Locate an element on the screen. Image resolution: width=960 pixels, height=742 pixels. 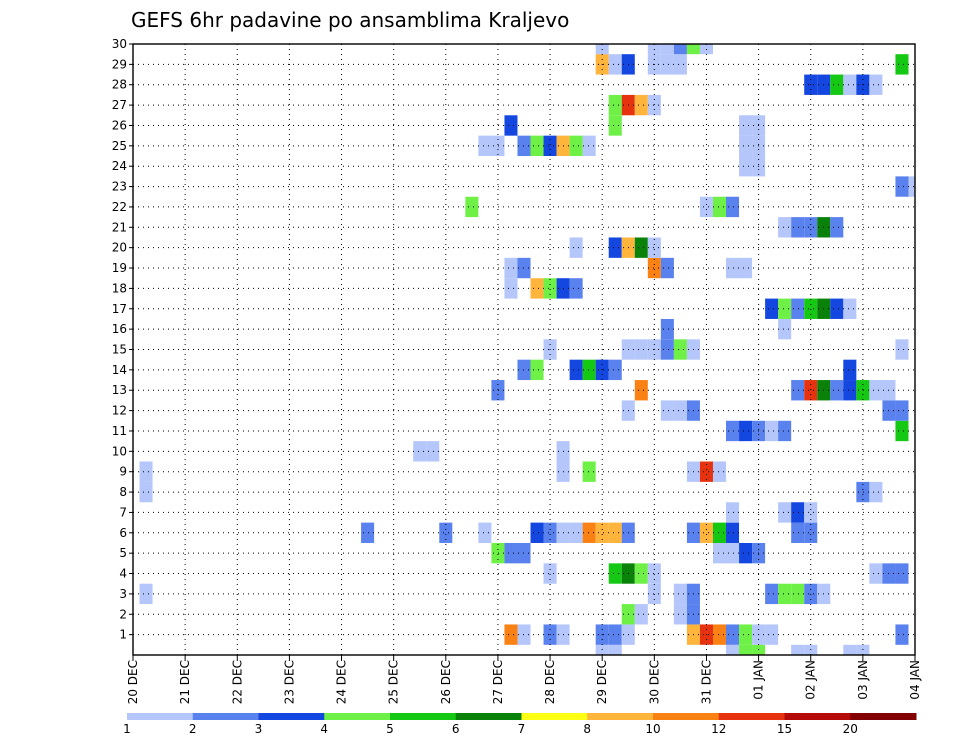
colorbar-label: 2 is located at coordinates (193, 729).